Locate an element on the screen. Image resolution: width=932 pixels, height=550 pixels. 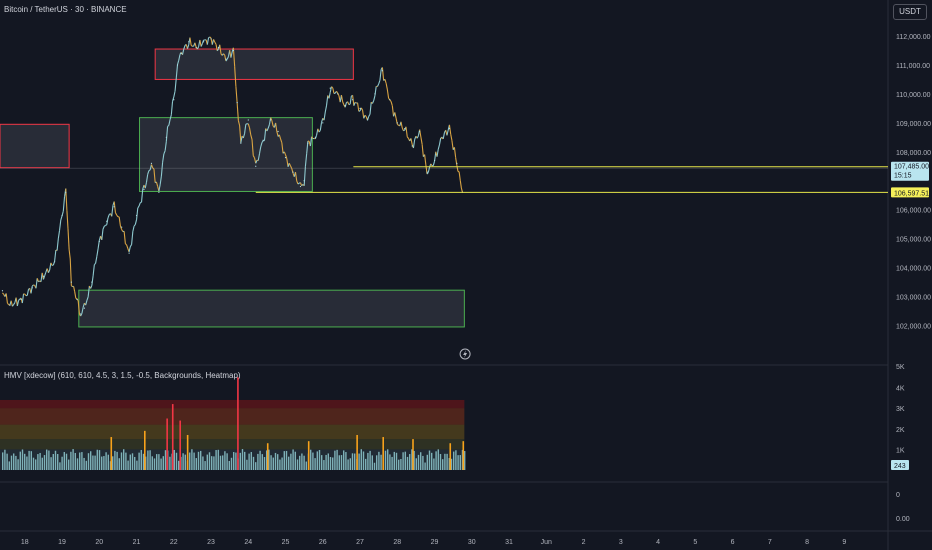
time-axis-label: 19 is located at coordinates (62, 542).